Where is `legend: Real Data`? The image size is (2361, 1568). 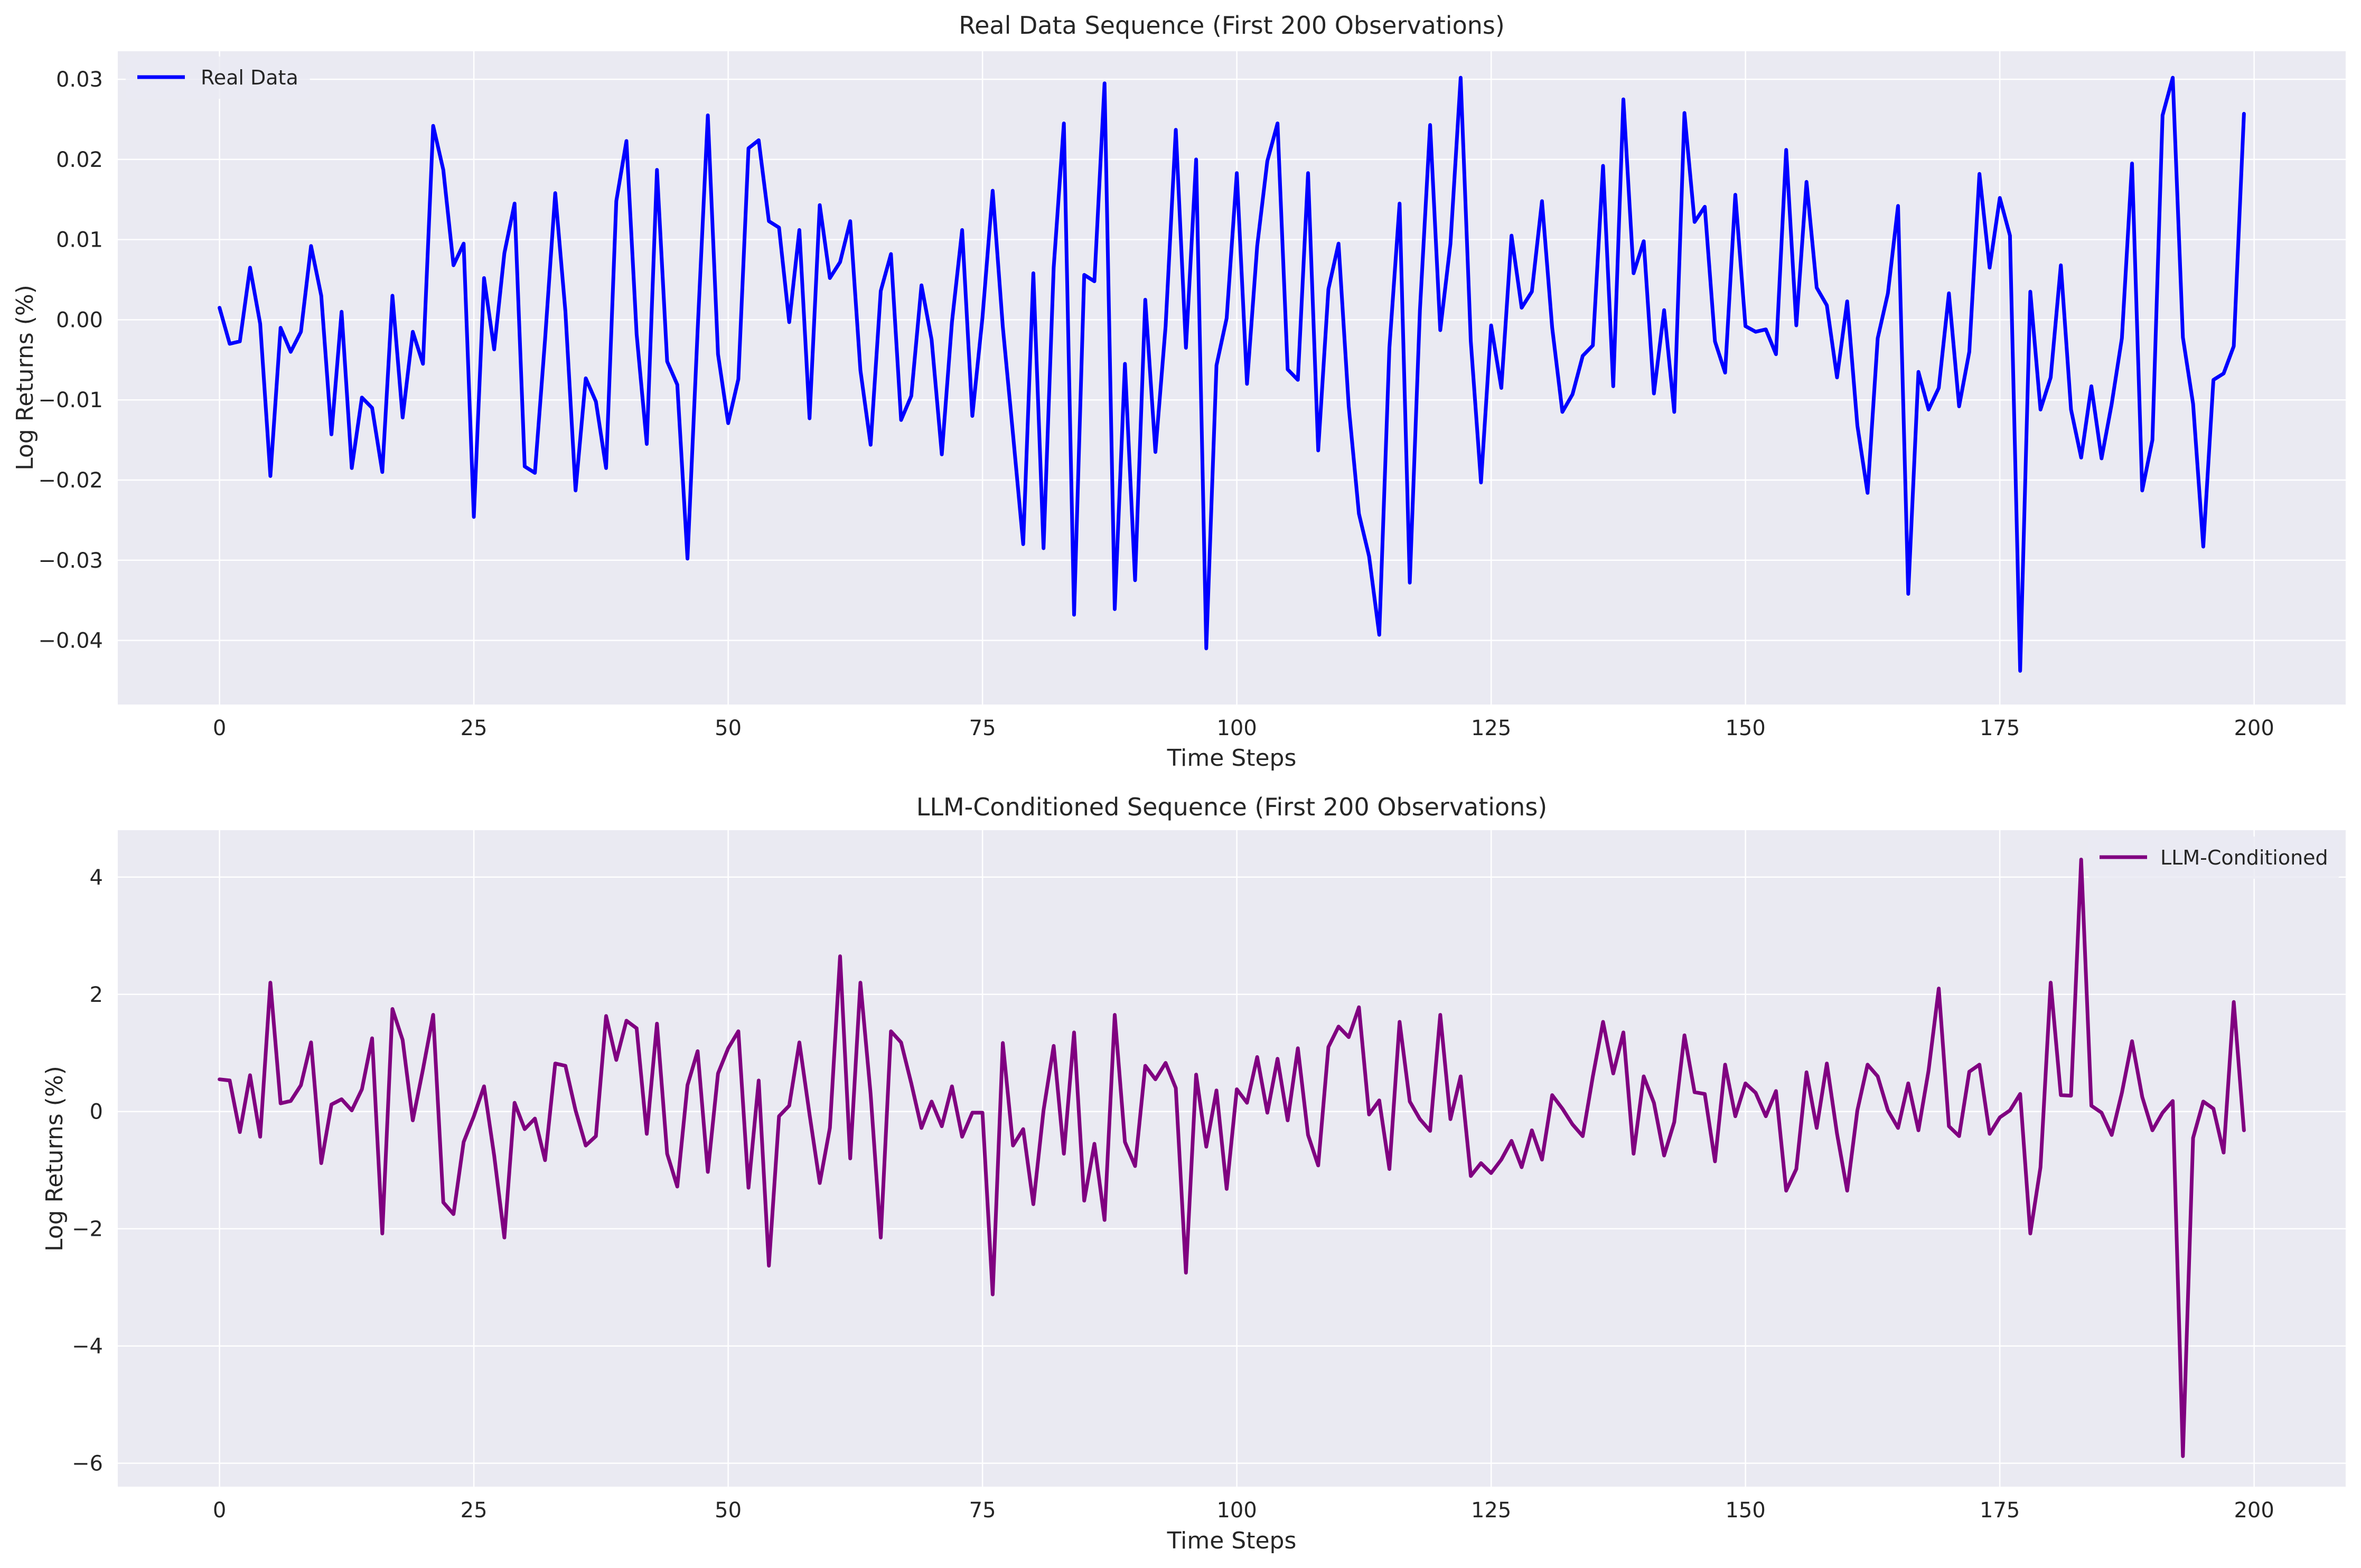 legend: Real Data is located at coordinates (218, 78).